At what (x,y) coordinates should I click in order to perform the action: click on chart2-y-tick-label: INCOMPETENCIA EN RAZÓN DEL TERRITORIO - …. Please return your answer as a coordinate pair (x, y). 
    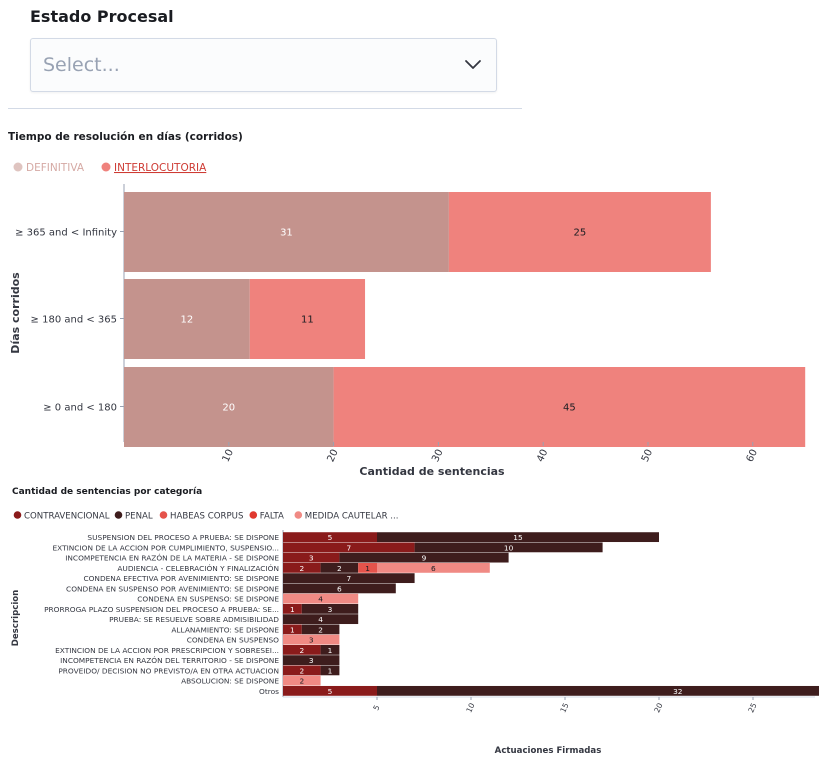
    Looking at the image, I should click on (169, 660).